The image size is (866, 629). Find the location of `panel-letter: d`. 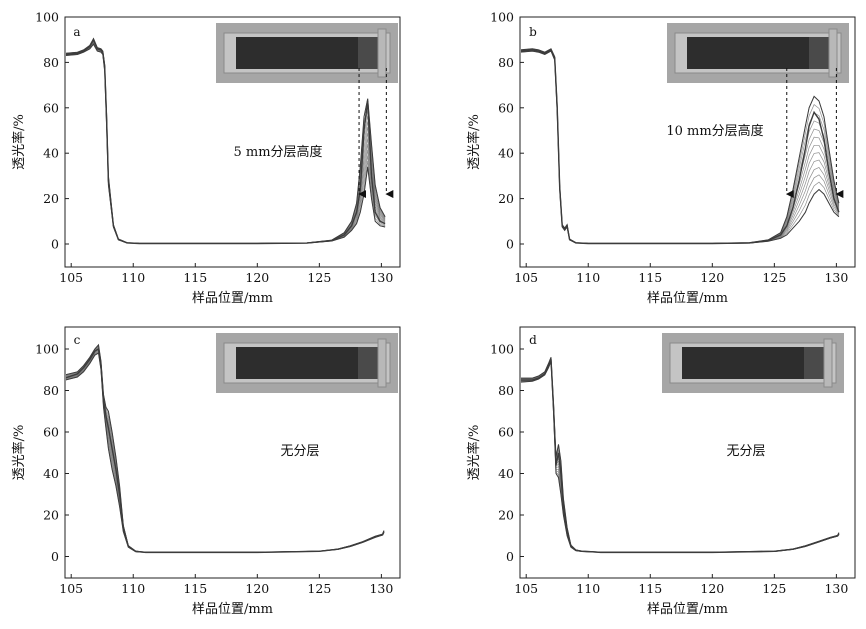

panel-letter: d is located at coordinates (533, 340).